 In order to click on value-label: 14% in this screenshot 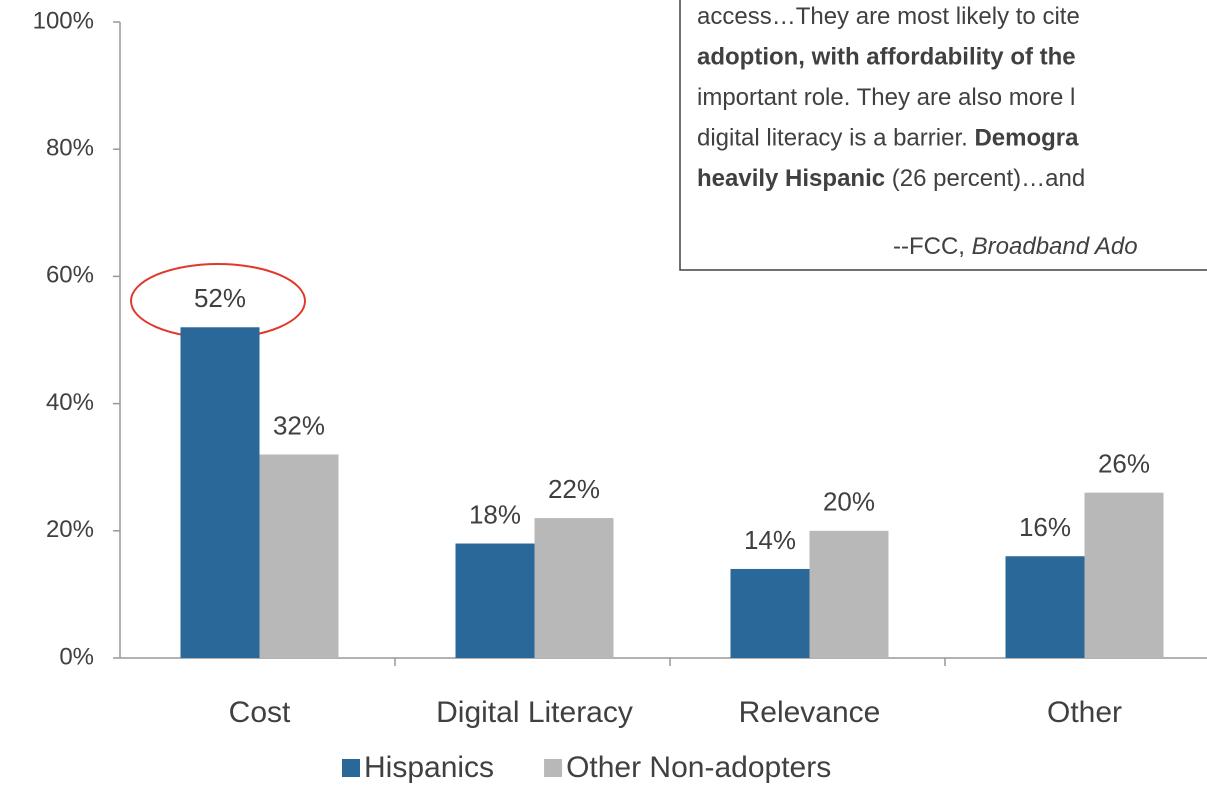, I will do `click(770, 540)`.